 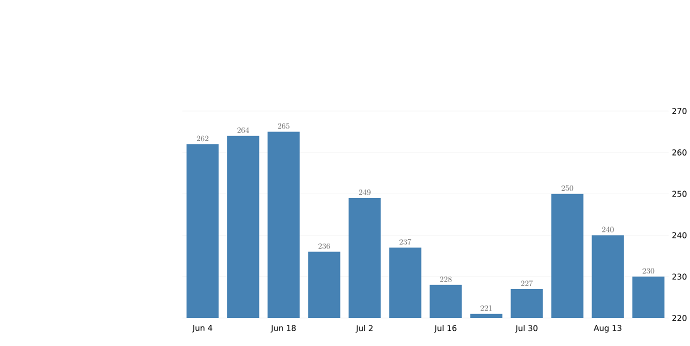 What do you see at coordinates (679, 152) in the screenshot?
I see `y-tick-label: 260` at bounding box center [679, 152].